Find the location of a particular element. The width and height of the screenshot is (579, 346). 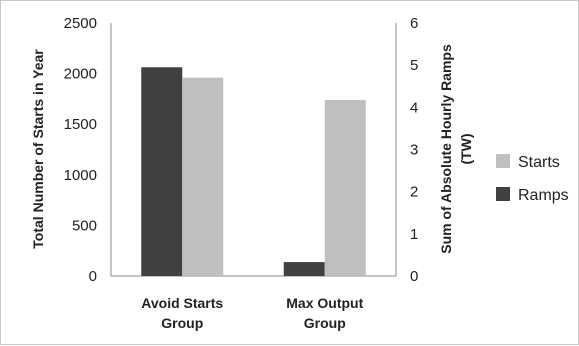

legend-swatch-ramps is located at coordinates (503, 194).